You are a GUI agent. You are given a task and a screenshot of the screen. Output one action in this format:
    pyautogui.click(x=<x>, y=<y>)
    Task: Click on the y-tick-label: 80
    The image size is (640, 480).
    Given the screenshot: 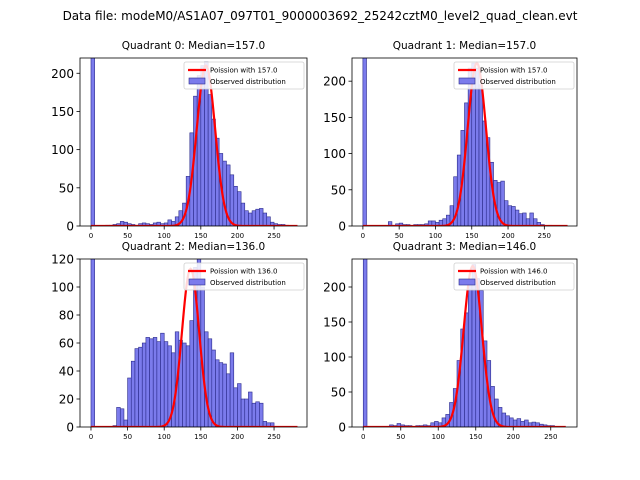 What is the action you would take?
    pyautogui.click(x=66, y=316)
    